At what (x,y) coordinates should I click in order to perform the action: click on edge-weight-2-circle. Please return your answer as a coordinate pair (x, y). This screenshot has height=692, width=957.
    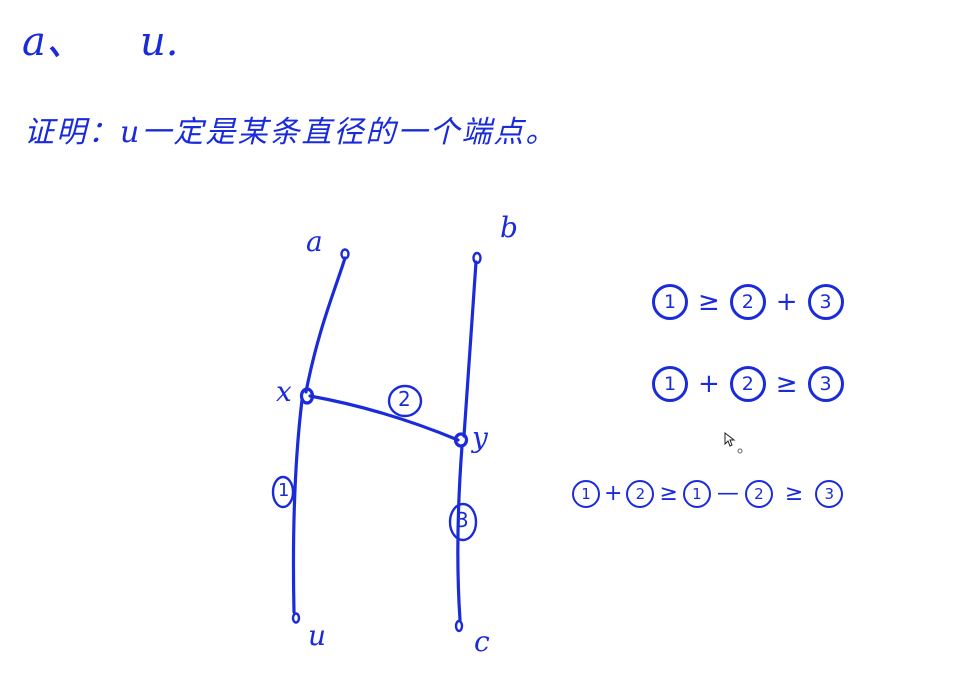
    Looking at the image, I should click on (405, 401).